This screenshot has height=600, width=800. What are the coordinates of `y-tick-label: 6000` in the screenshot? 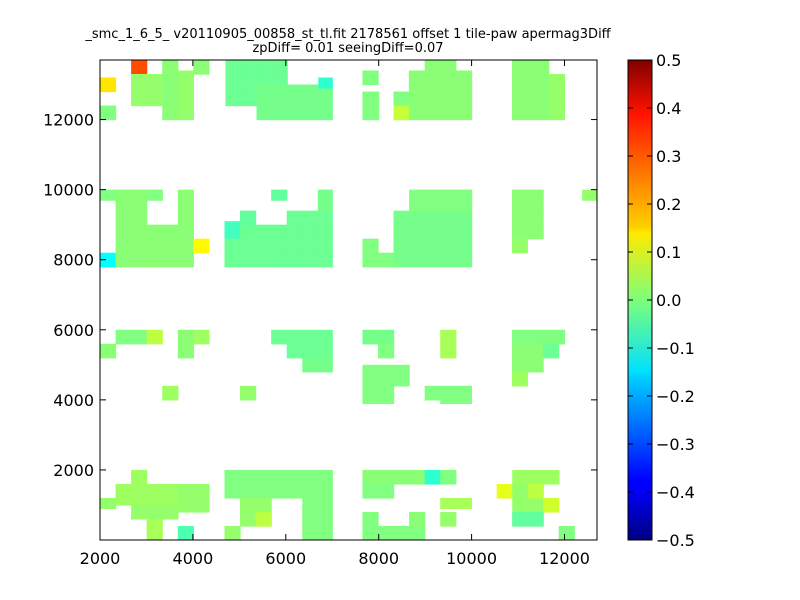 It's located at (73, 330).